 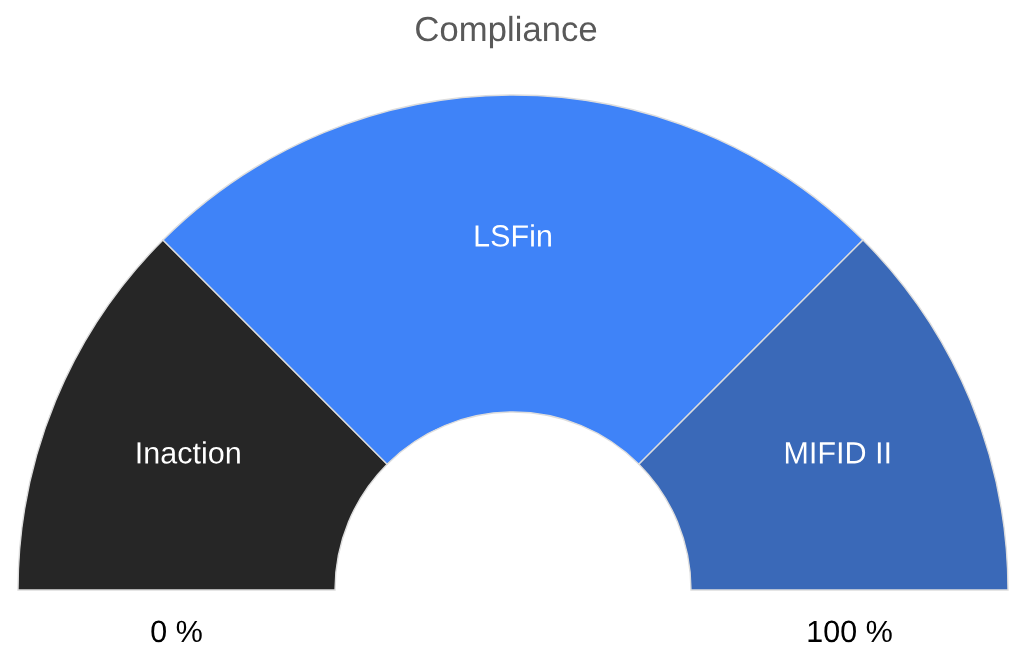 What do you see at coordinates (506, 32) in the screenshot?
I see `chart-title: Compliance` at bounding box center [506, 32].